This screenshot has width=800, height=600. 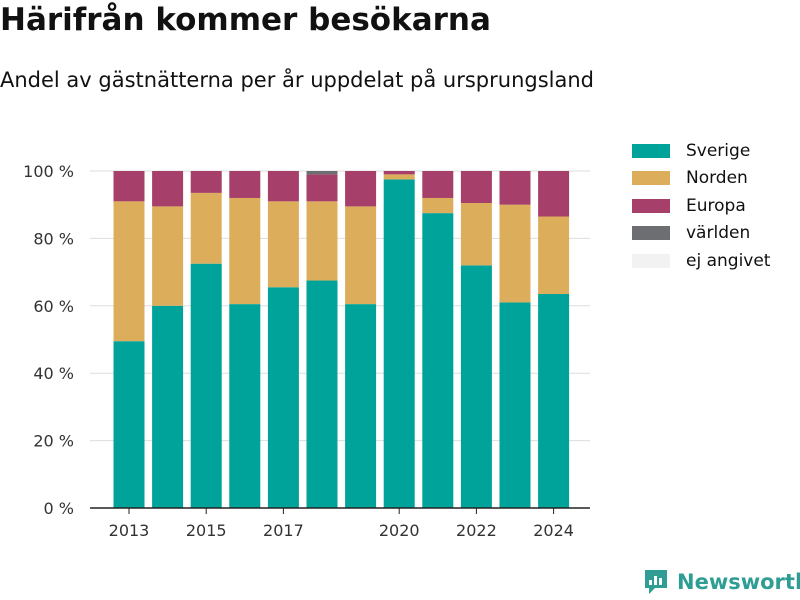 I want to click on legend-label: Sverige, so click(x=718, y=150).